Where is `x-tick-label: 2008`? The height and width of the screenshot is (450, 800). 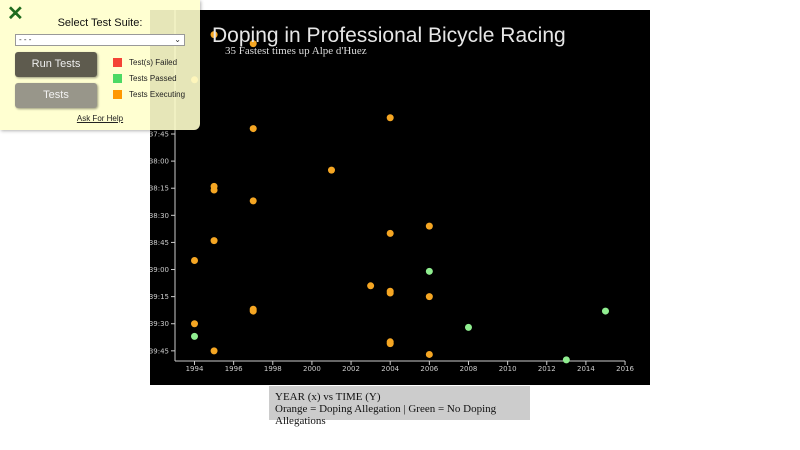 x-tick-label: 2008 is located at coordinates (469, 369).